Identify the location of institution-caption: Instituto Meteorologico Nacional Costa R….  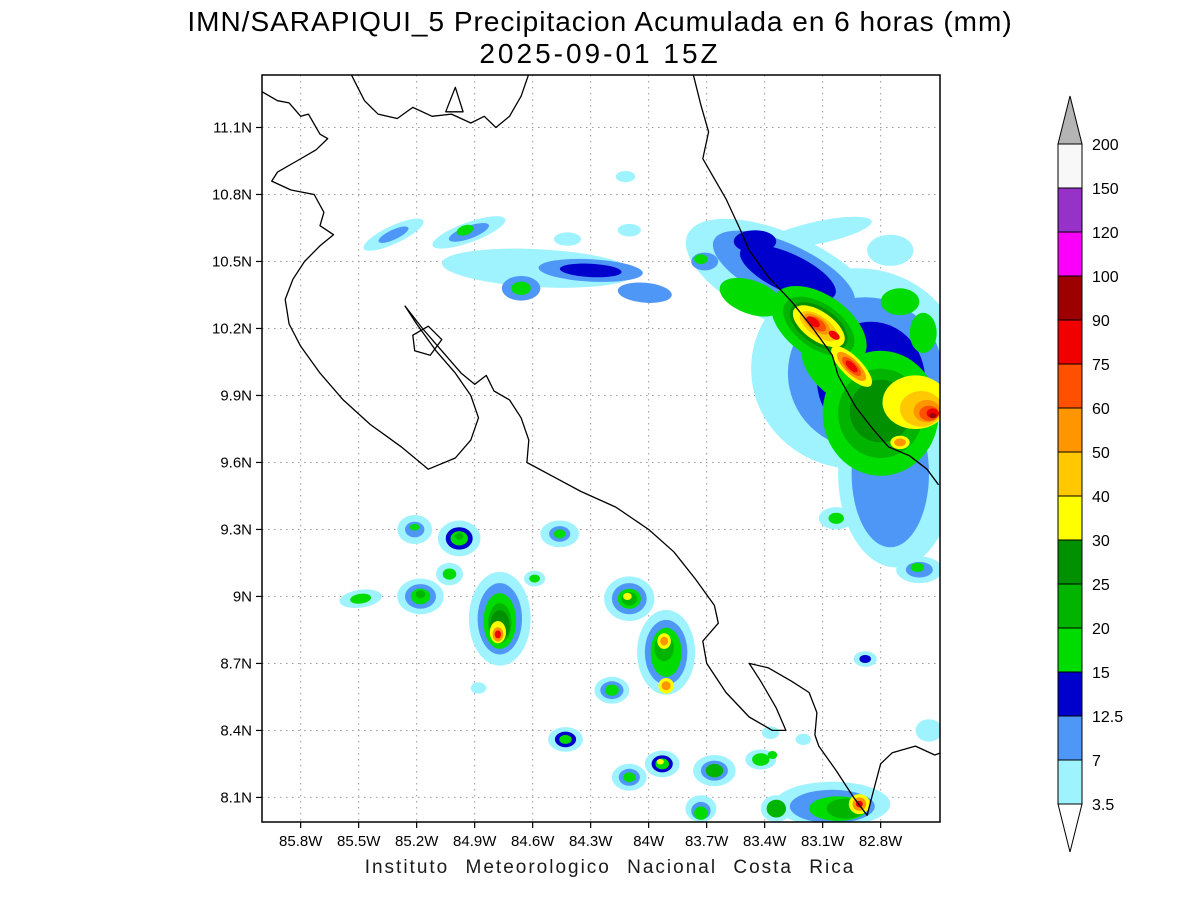
(610, 867).